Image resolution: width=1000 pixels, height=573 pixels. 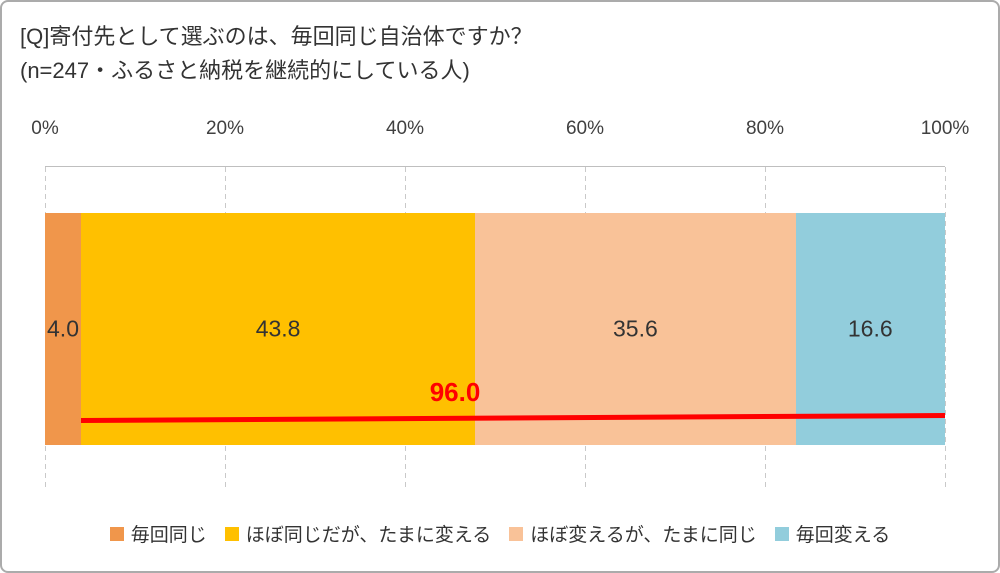 I want to click on bar-segment: 35.6, so click(x=635, y=329).